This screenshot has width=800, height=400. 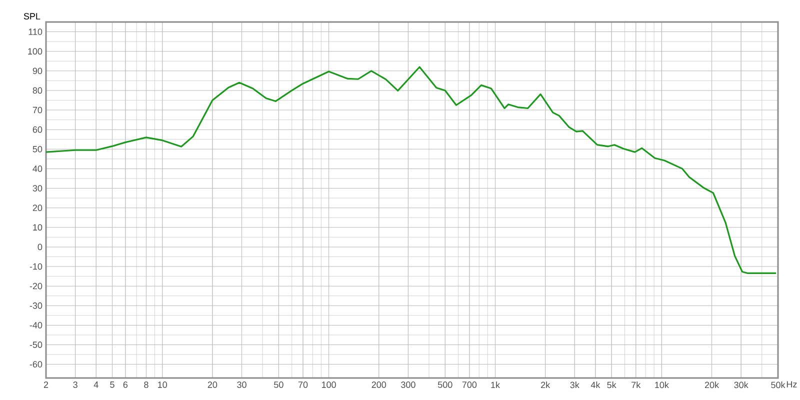 What do you see at coordinates (37, 149) in the screenshot?
I see `y-tick-label: 50` at bounding box center [37, 149].